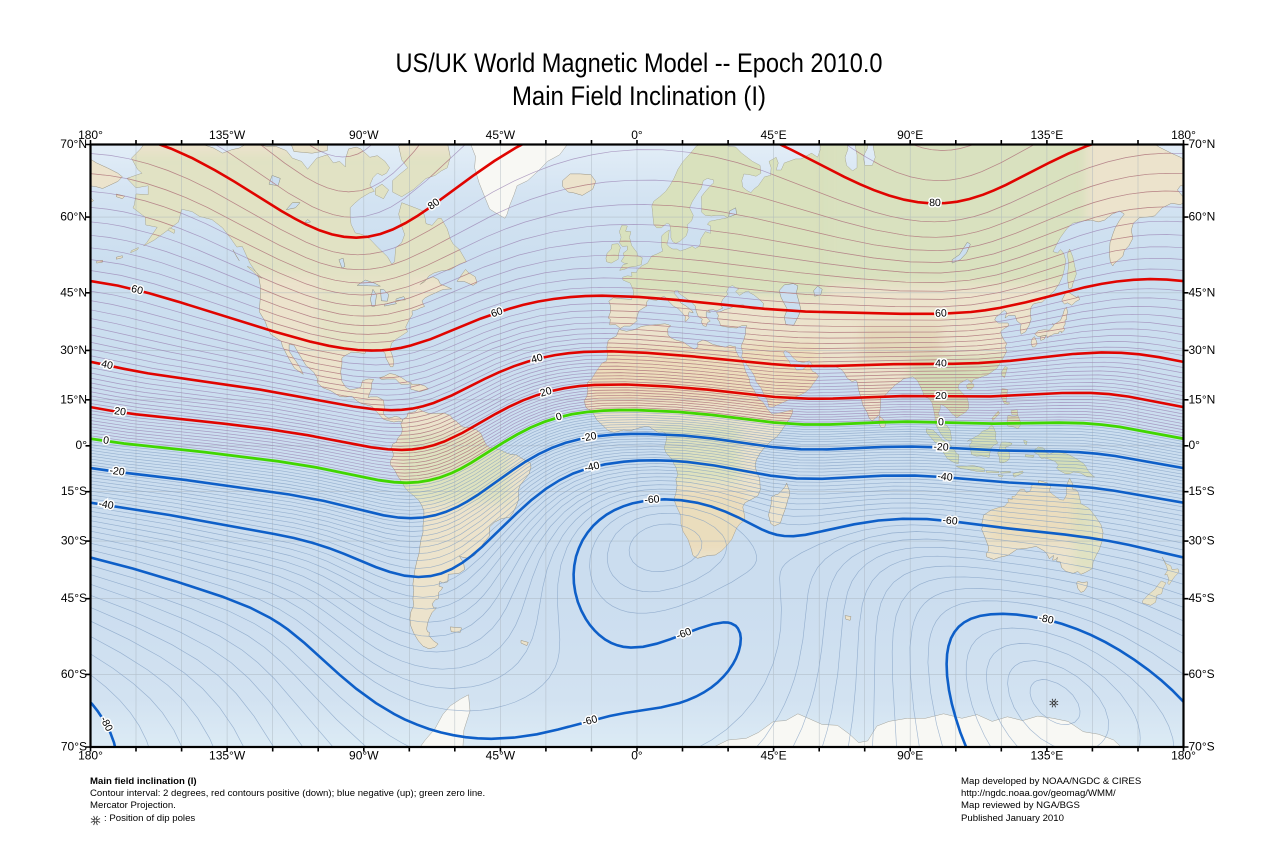 This screenshot has width=1280, height=858. Describe the element at coordinates (149, 818) in the screenshot. I see `svg-text:: Position of dip poles: : Position of dip poles` at that location.